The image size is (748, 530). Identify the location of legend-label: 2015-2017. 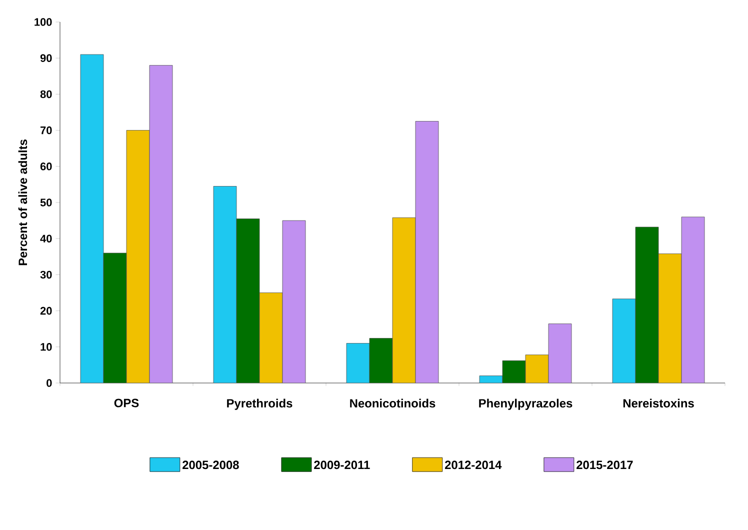
(604, 465).